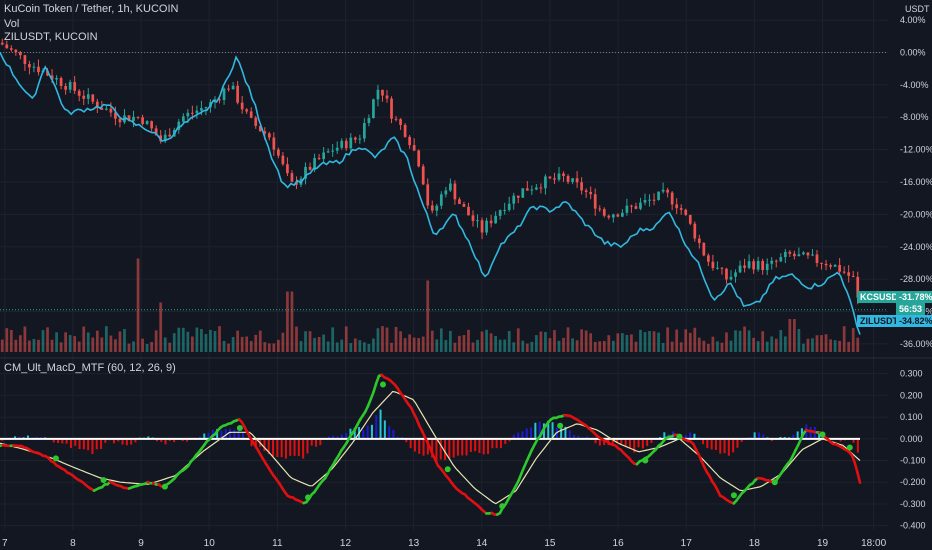 The width and height of the screenshot is (932, 550). Describe the element at coordinates (90, 368) in the screenshot. I see `indicator-legend: CM_Ult_MacD_MTF (60, 12, 26, 9)` at that location.